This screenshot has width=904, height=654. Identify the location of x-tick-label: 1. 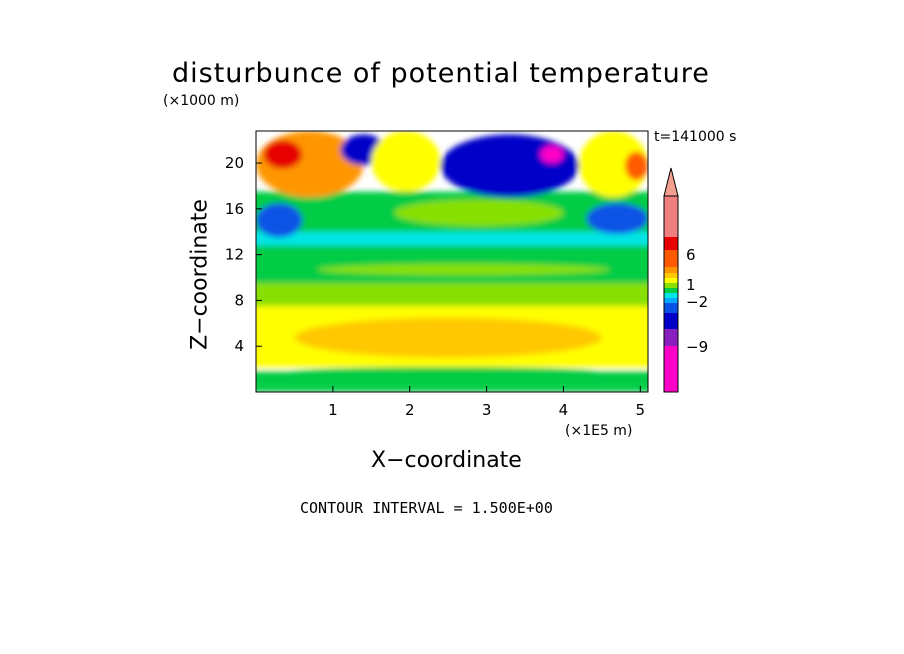
(333, 410).